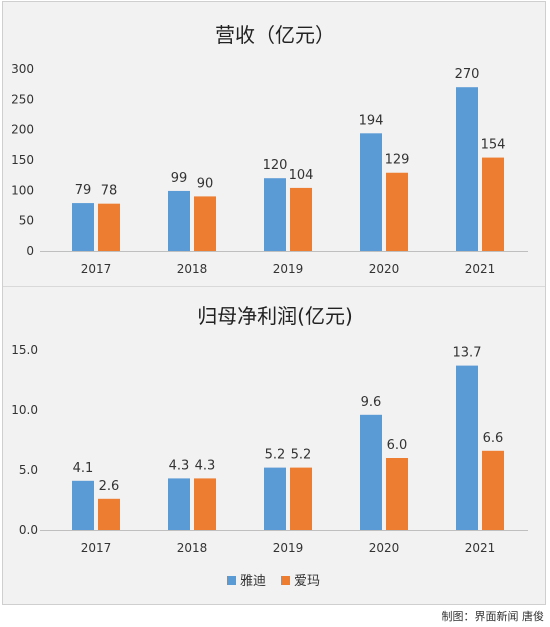 The width and height of the screenshot is (550, 627). I want to click on data-label: 154, so click(493, 145).